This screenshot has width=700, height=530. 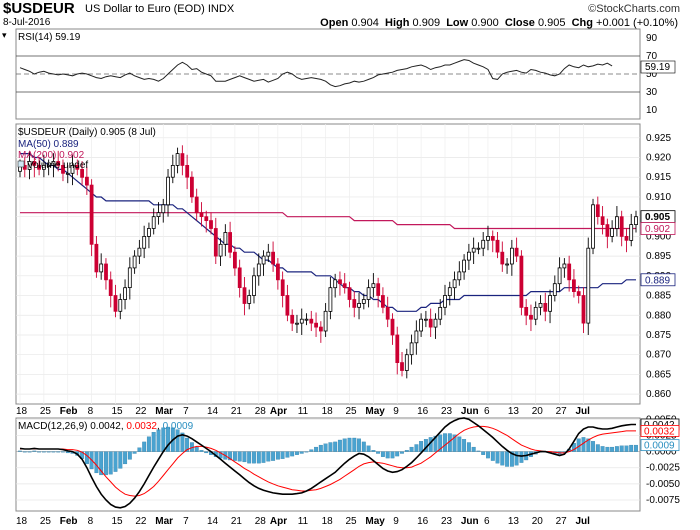 What do you see at coordinates (69, 411) in the screenshot?
I see `x-tick-label: Feb` at bounding box center [69, 411].